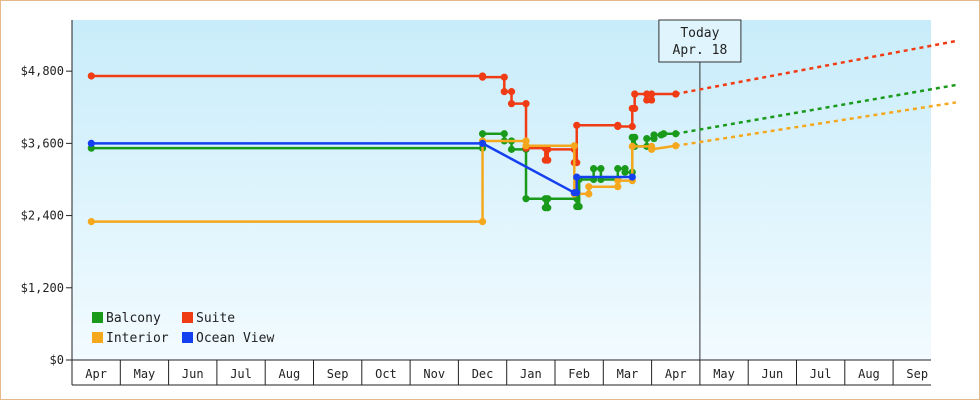 The image size is (980, 400). Describe the element at coordinates (42, 71) in the screenshot. I see `y-tick-label: $4,800` at that location.